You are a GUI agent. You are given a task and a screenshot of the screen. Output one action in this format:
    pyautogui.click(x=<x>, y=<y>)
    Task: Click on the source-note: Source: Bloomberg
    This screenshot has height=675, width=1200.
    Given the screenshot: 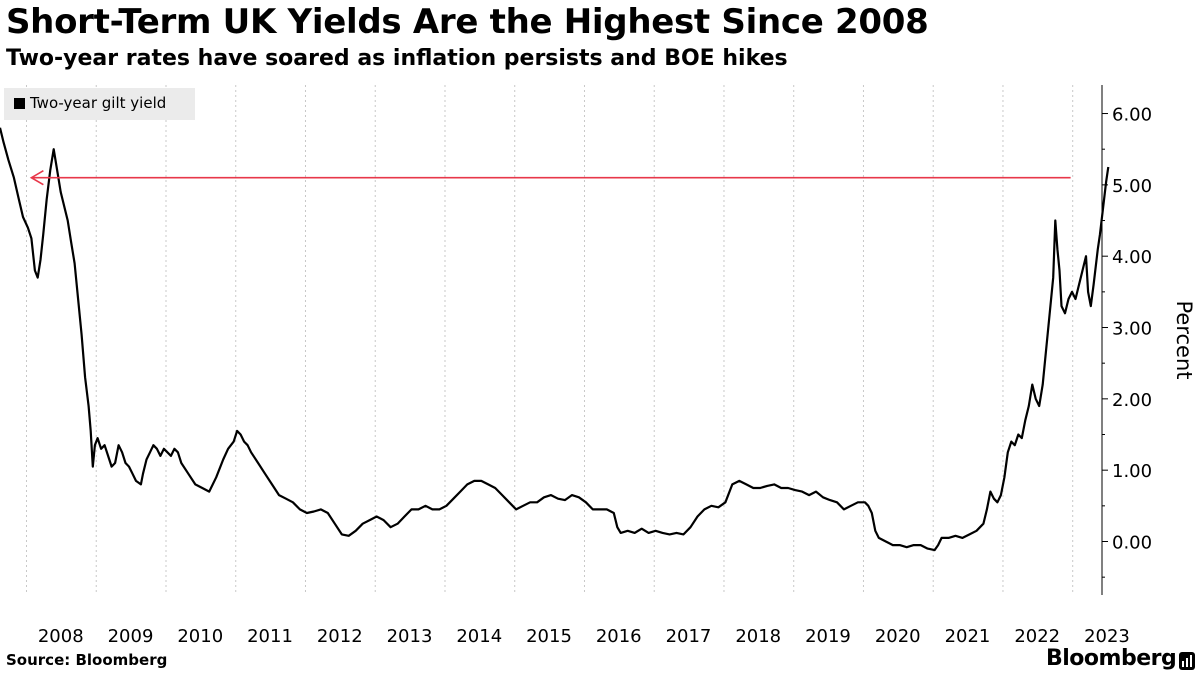 What is the action you would take?
    pyautogui.click(x=87, y=660)
    